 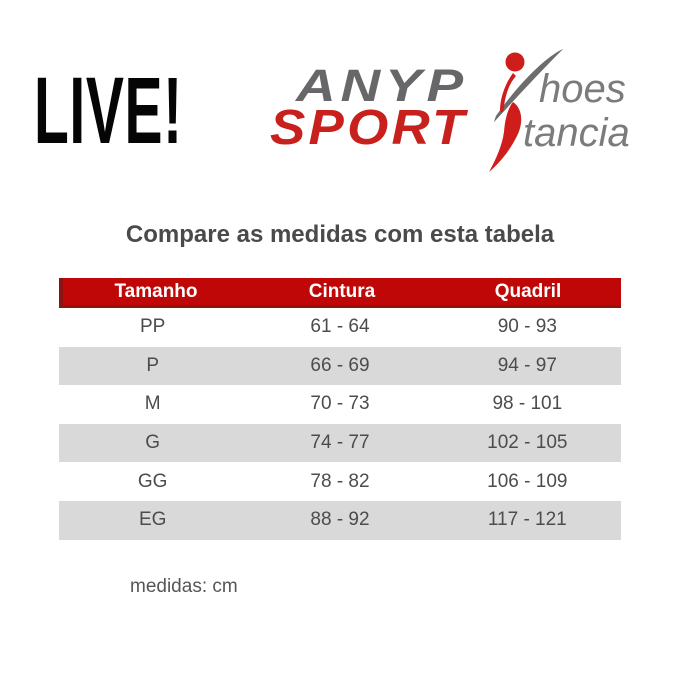 What do you see at coordinates (152, 520) in the screenshot?
I see `cell-tamanho: EG` at bounding box center [152, 520].